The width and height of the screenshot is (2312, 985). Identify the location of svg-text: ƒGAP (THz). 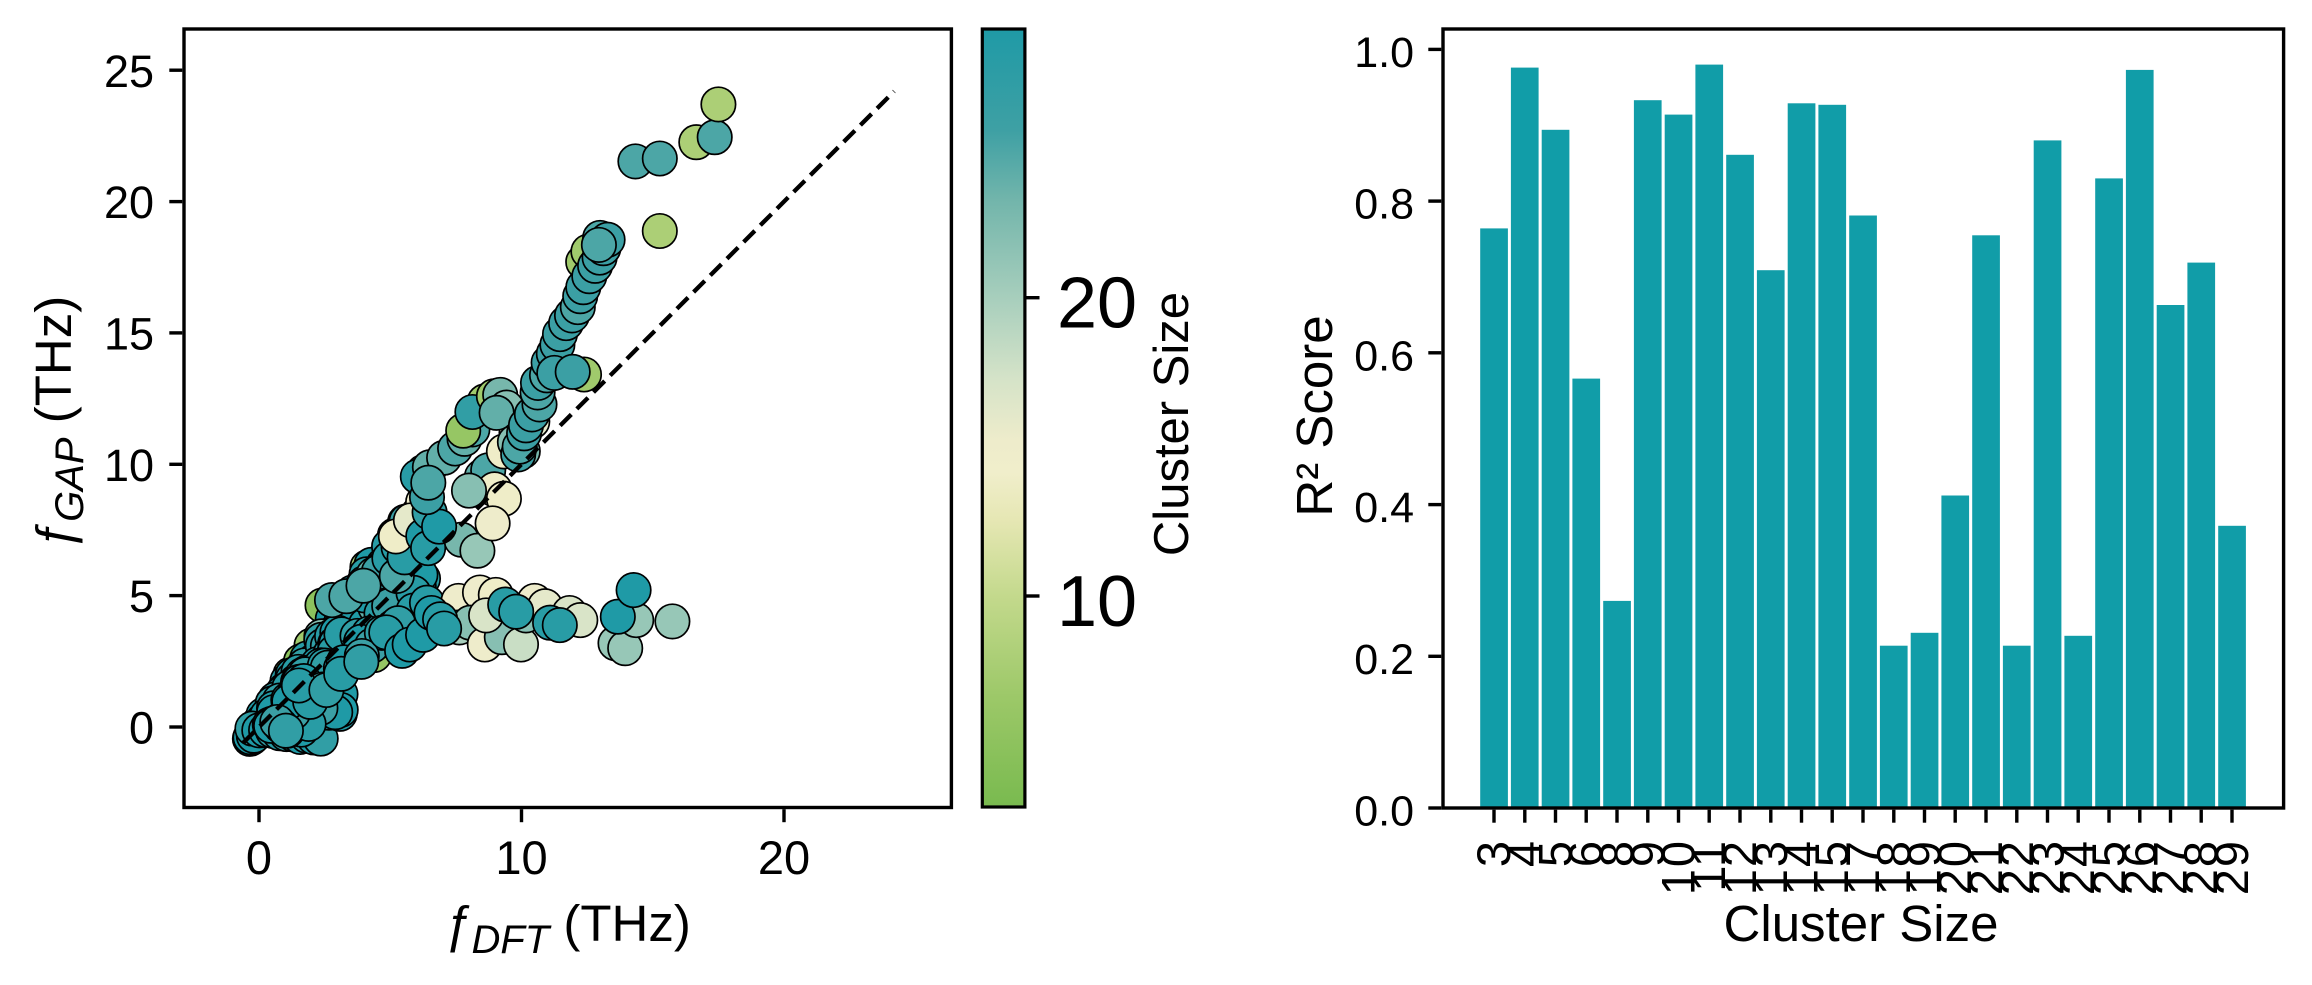
(58, 423).